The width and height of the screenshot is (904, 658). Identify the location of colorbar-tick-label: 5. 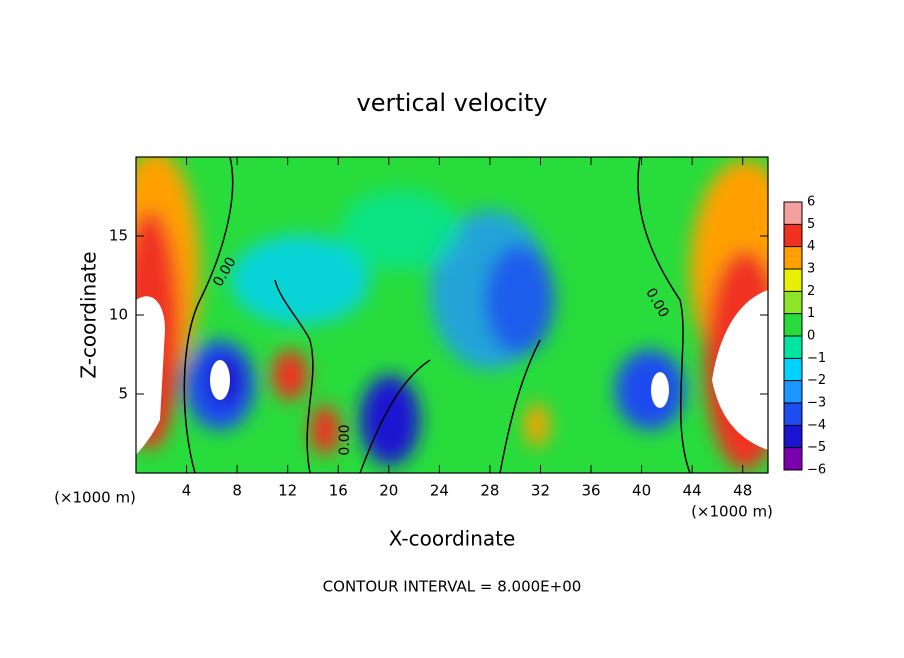
(811, 224).